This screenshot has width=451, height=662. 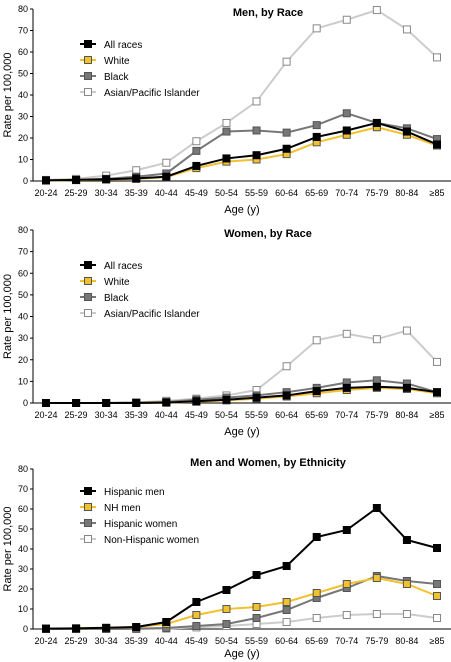 I want to click on x-tick-label: 20-24, so click(x=45, y=641).